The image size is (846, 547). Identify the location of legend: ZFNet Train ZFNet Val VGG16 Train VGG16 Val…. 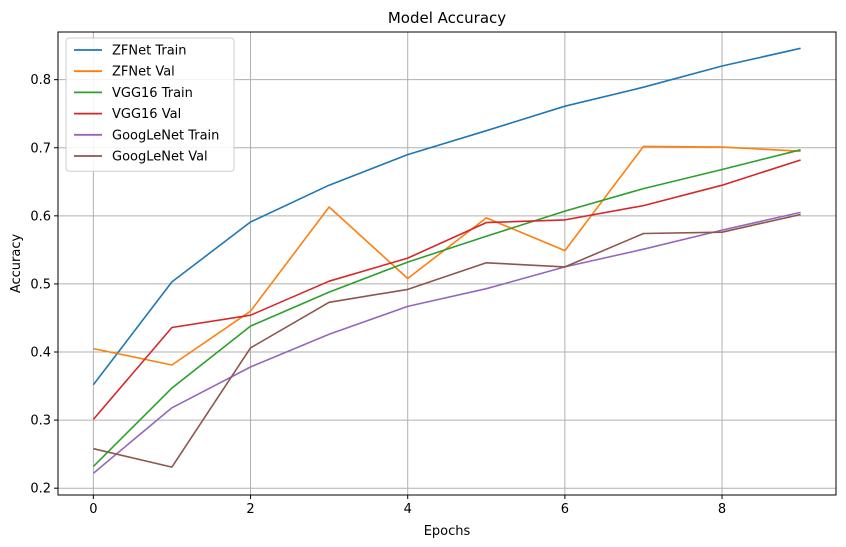
(150, 104).